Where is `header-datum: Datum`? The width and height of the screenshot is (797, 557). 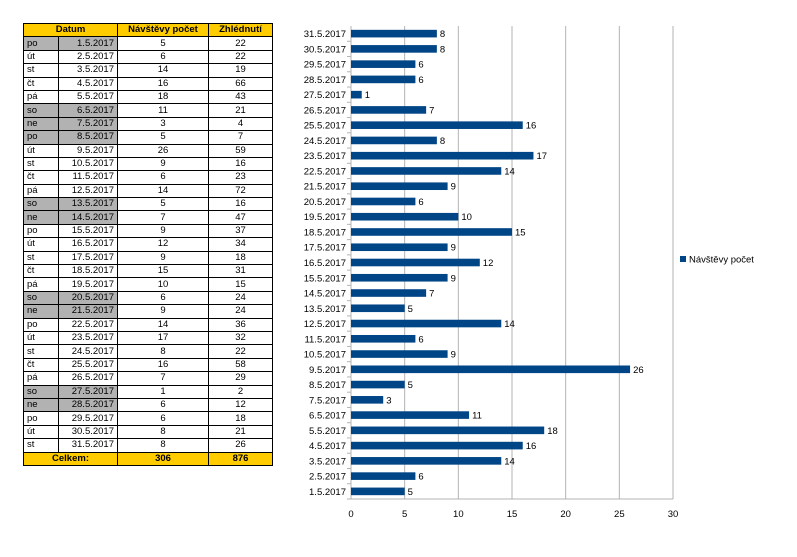 header-datum: Datum is located at coordinates (70, 30).